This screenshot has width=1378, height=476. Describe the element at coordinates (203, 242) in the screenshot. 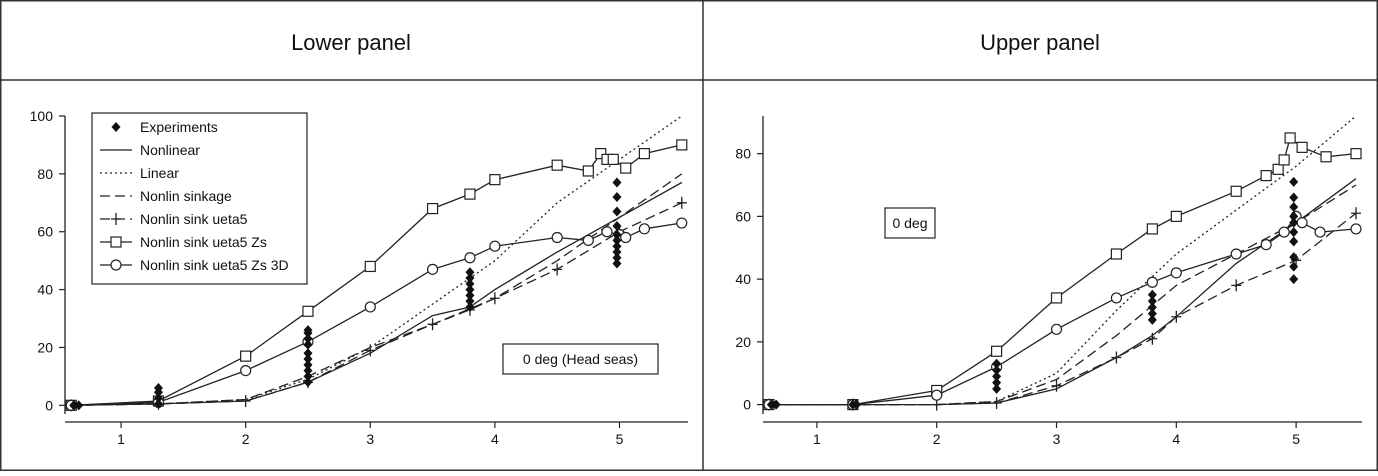

I see `legend-label-nonlin-sink-ueta5-zs: Nonlin sink ueta5 Zs` at that location.